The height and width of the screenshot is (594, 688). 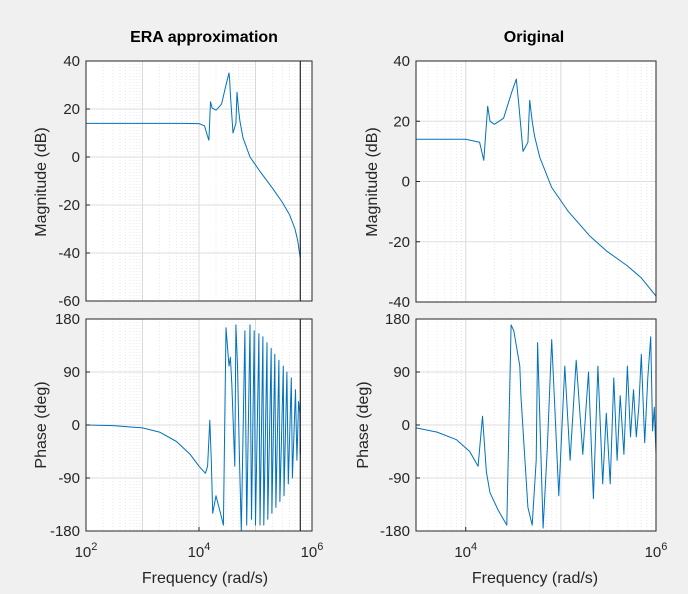 What do you see at coordinates (536, 187) in the screenshot?
I see `orig-magnitude-series-line` at bounding box center [536, 187].